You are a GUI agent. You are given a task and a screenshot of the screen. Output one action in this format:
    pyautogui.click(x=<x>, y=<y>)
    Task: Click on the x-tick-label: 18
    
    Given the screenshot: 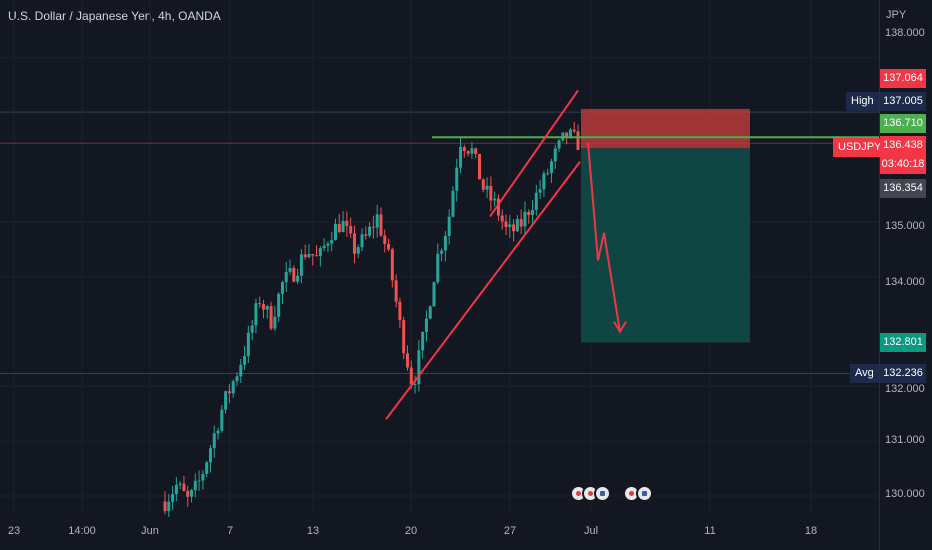 What is the action you would take?
    pyautogui.click(x=811, y=531)
    